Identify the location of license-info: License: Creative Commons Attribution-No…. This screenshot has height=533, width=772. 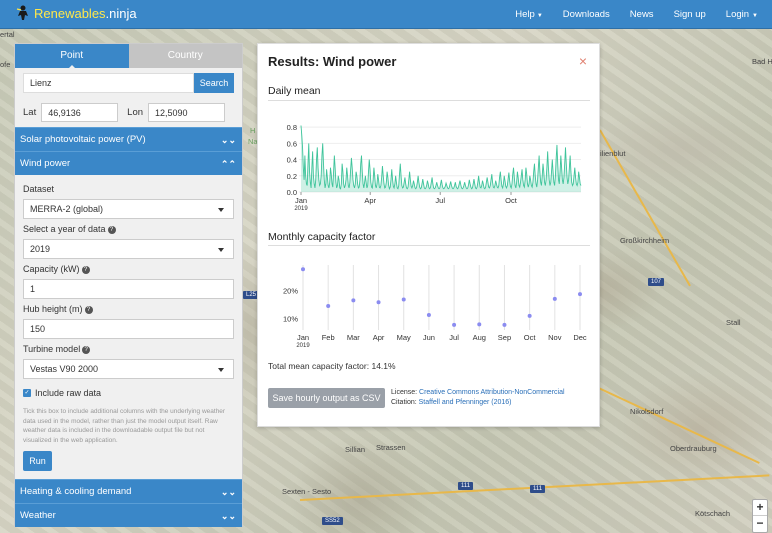
(478, 397).